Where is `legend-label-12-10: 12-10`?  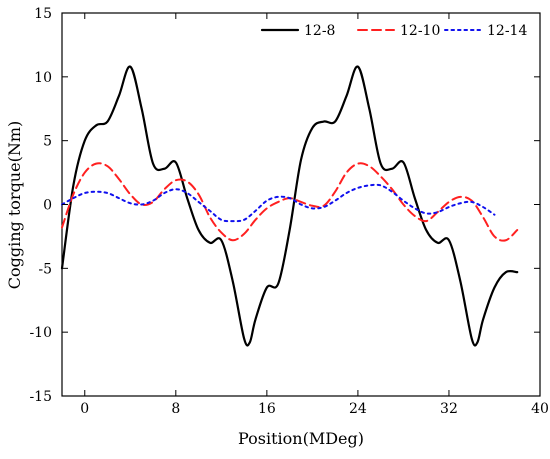
legend-label-12-10: 12-10 is located at coordinates (420, 31).